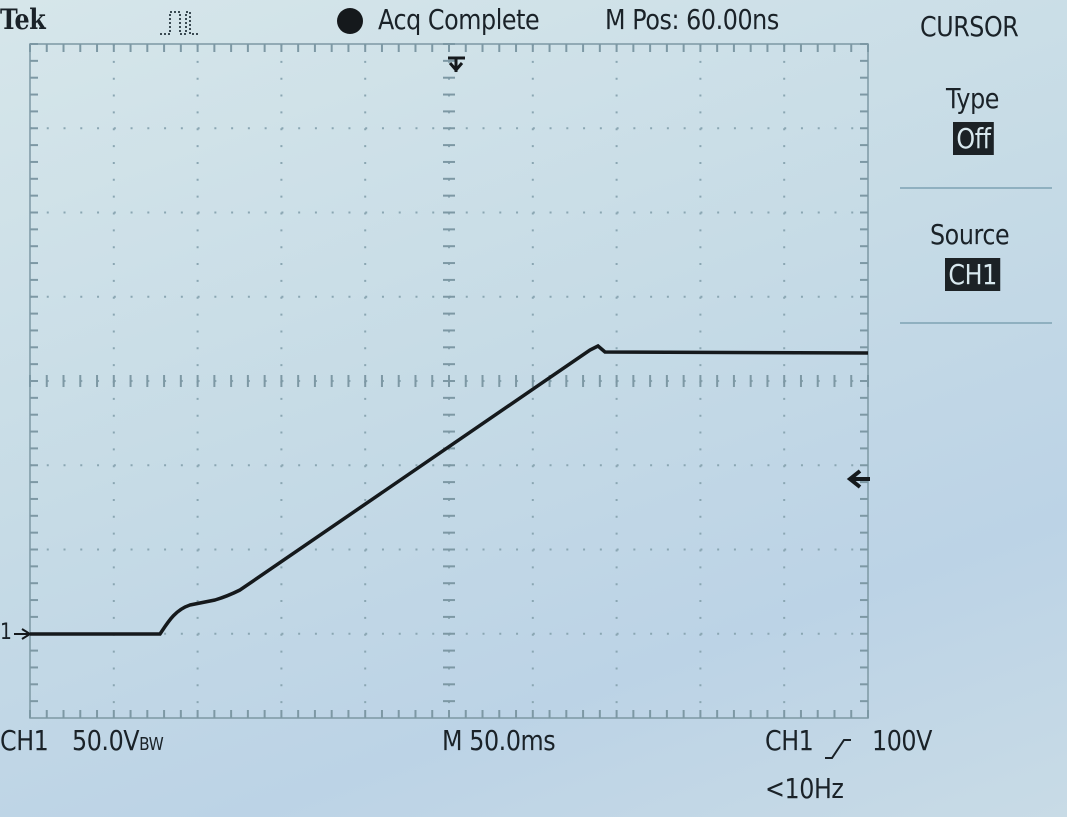 The height and width of the screenshot is (817, 1067). What do you see at coordinates (6, 632) in the screenshot?
I see `channel-number: 1` at bounding box center [6, 632].